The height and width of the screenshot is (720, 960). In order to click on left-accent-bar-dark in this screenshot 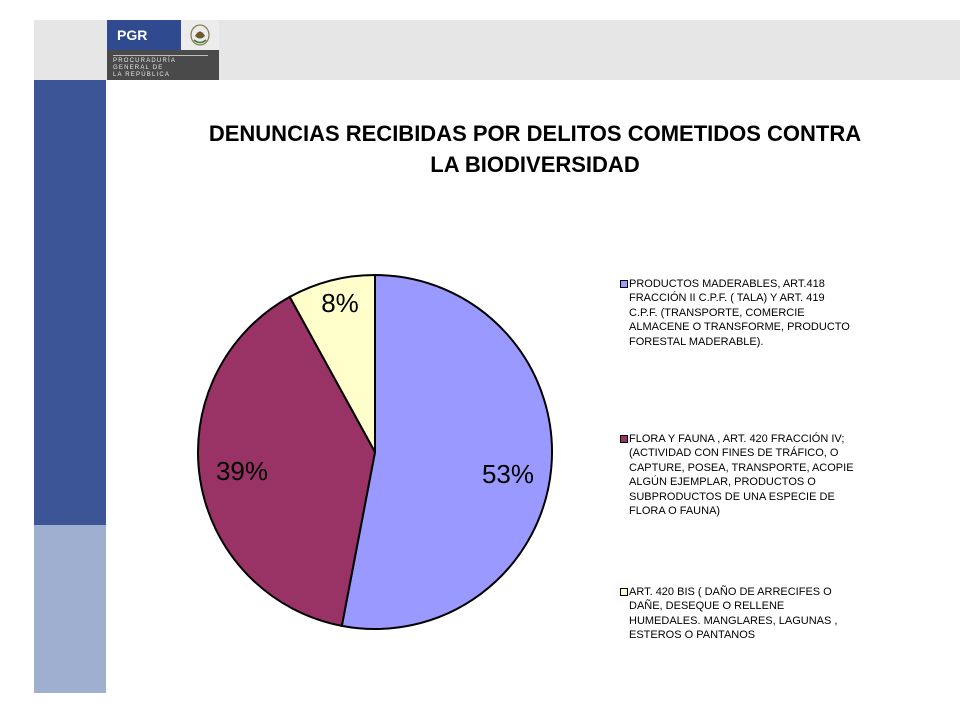, I will do `click(70, 302)`.